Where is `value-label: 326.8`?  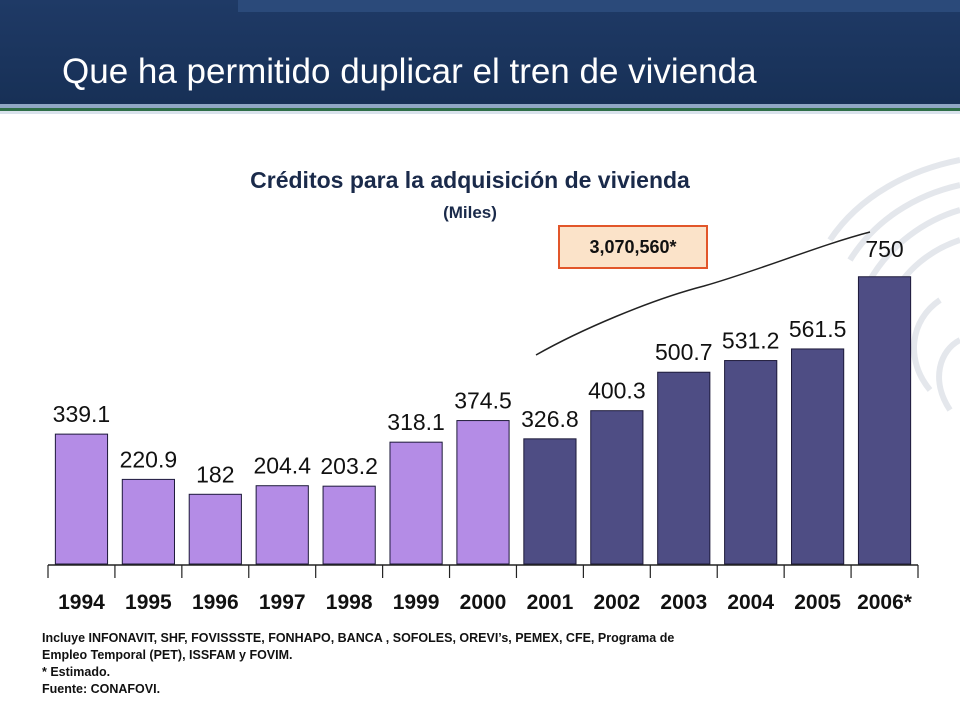 value-label: 326.8 is located at coordinates (550, 419).